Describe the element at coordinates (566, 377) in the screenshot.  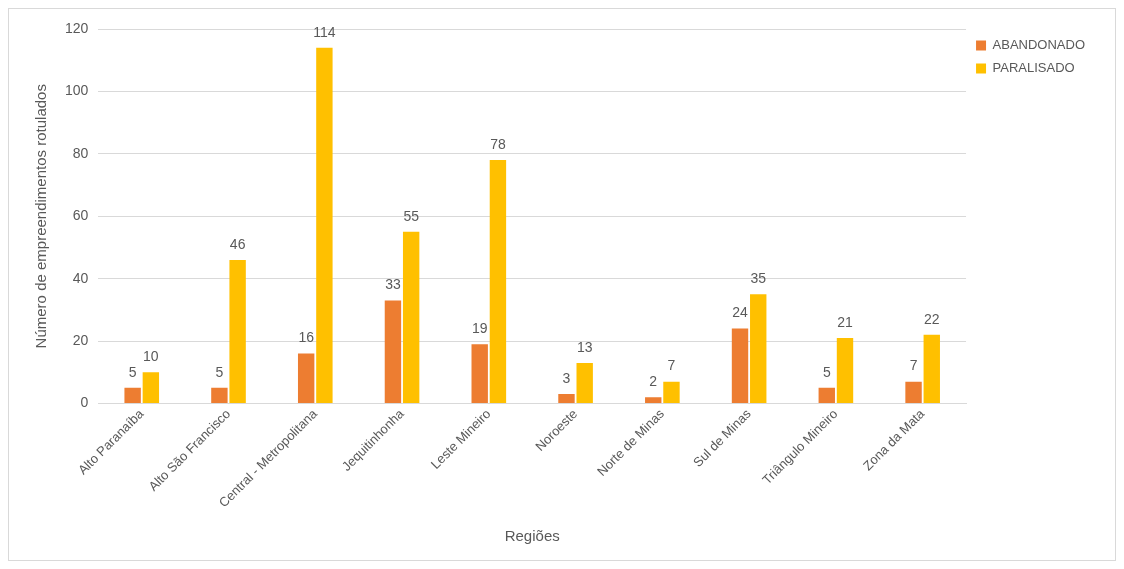
I see `data-label: 3` at that location.